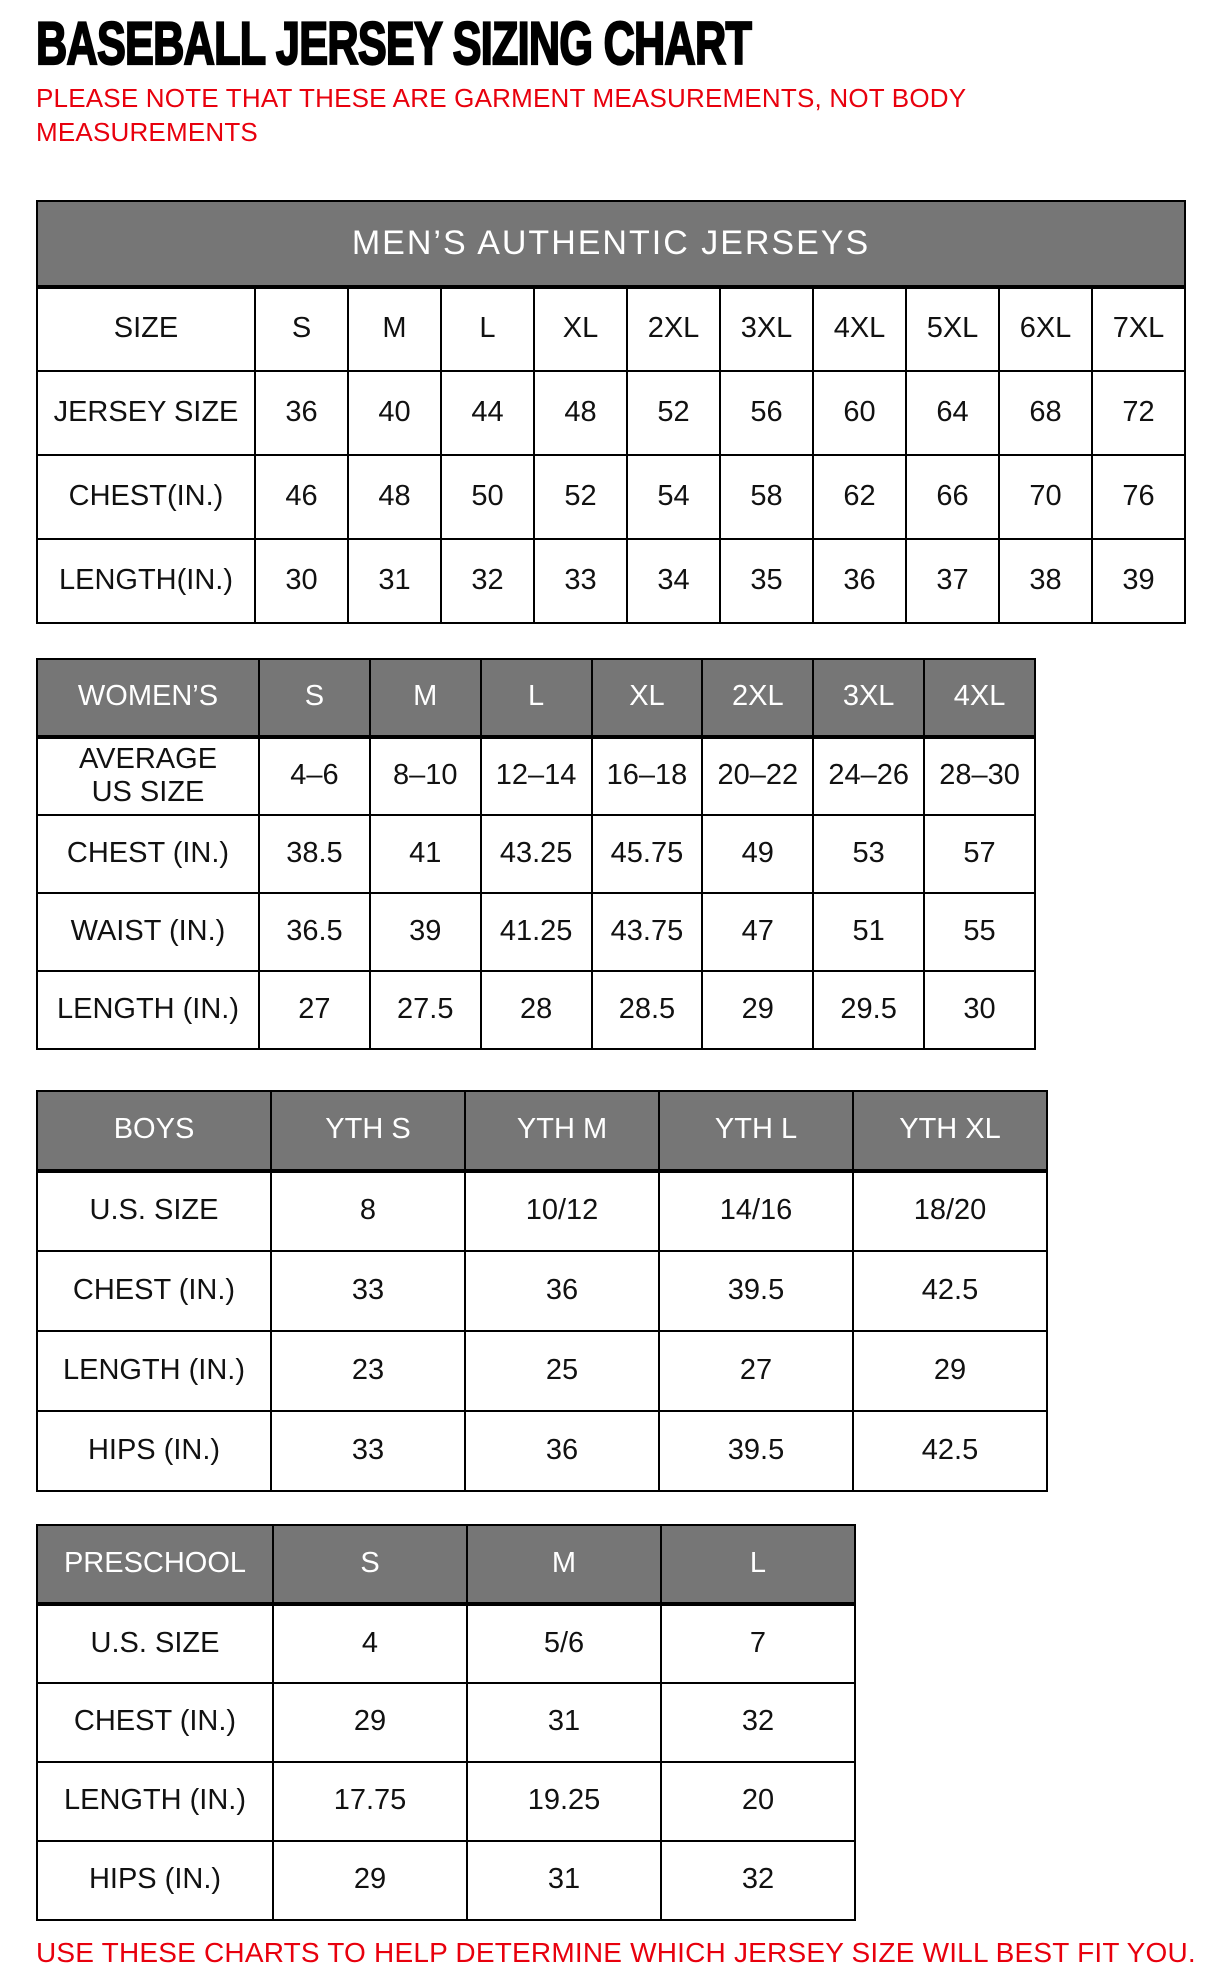 The width and height of the screenshot is (1220, 1974). I want to click on womens-value: 27.5, so click(425, 1009).